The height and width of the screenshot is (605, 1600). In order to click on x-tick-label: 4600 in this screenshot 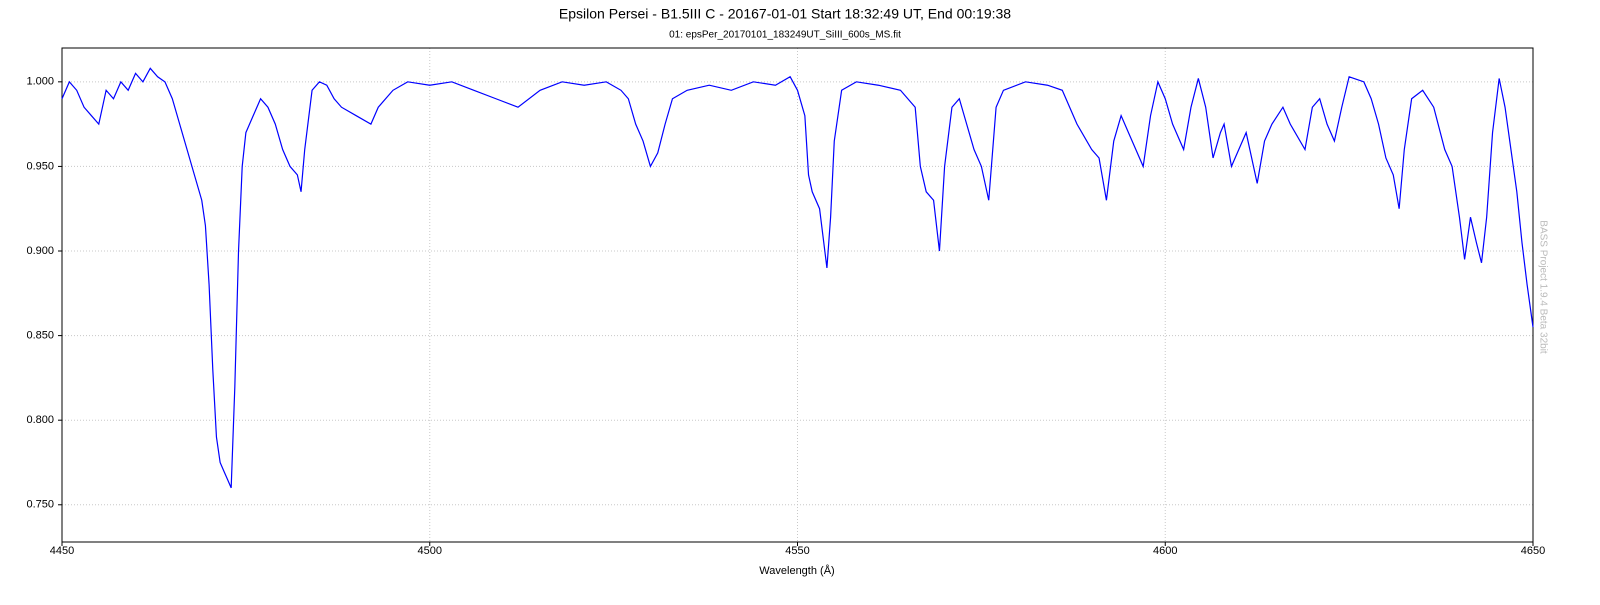, I will do `click(1165, 551)`.